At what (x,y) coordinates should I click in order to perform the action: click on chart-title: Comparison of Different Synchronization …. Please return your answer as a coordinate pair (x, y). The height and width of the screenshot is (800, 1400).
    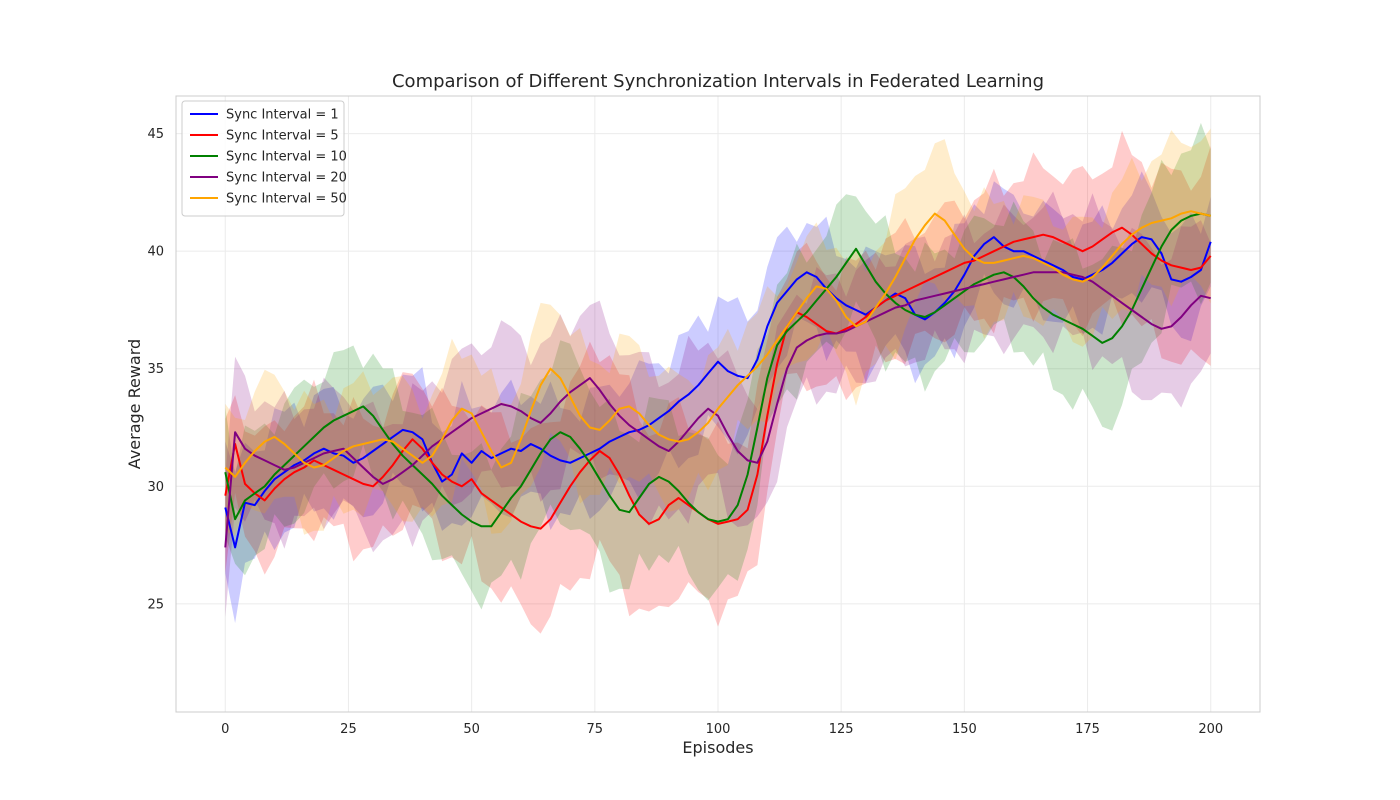
    Looking at the image, I should click on (718, 81).